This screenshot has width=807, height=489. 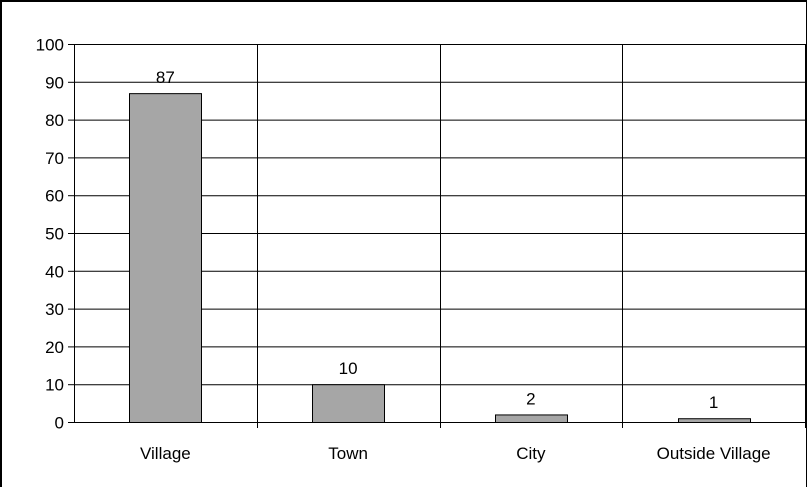 I want to click on y-tick-label: 10, so click(x=54, y=385).